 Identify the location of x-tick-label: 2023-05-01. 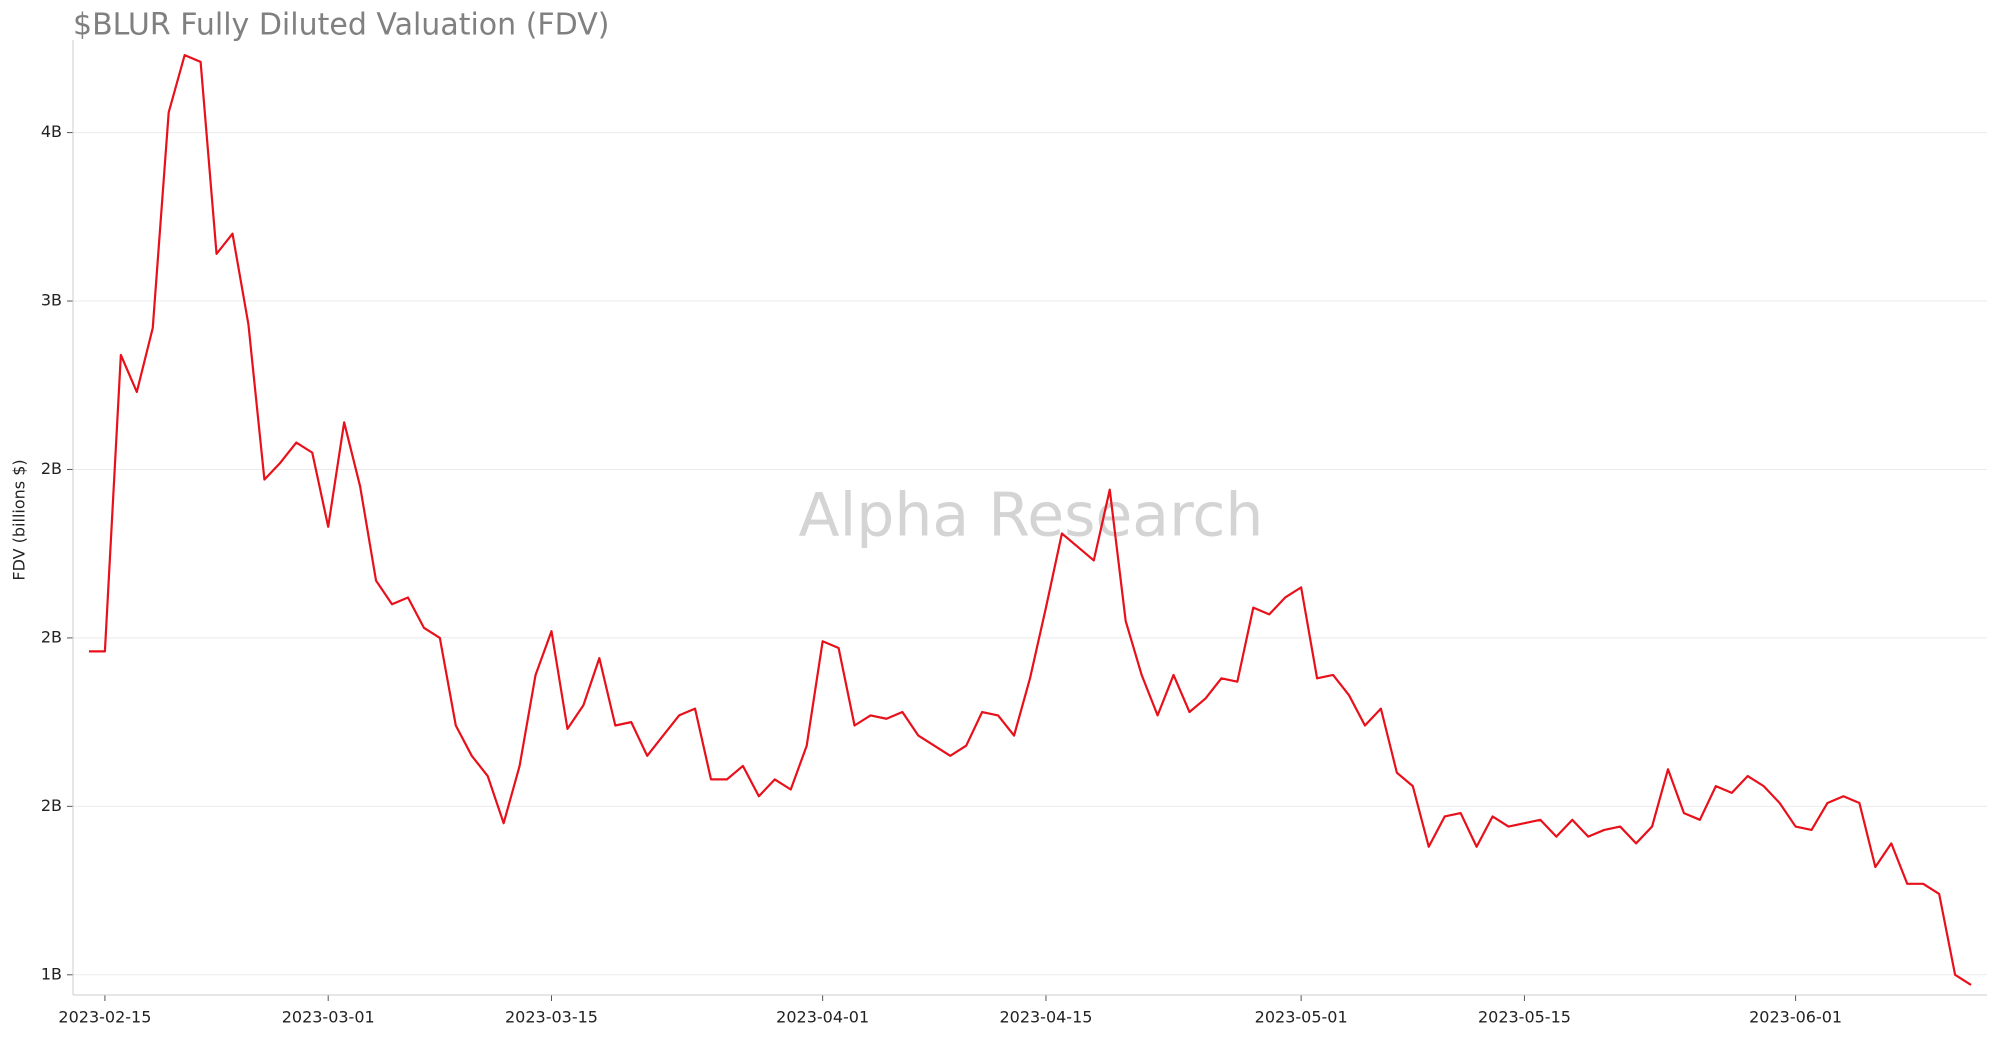
(1301, 1017).